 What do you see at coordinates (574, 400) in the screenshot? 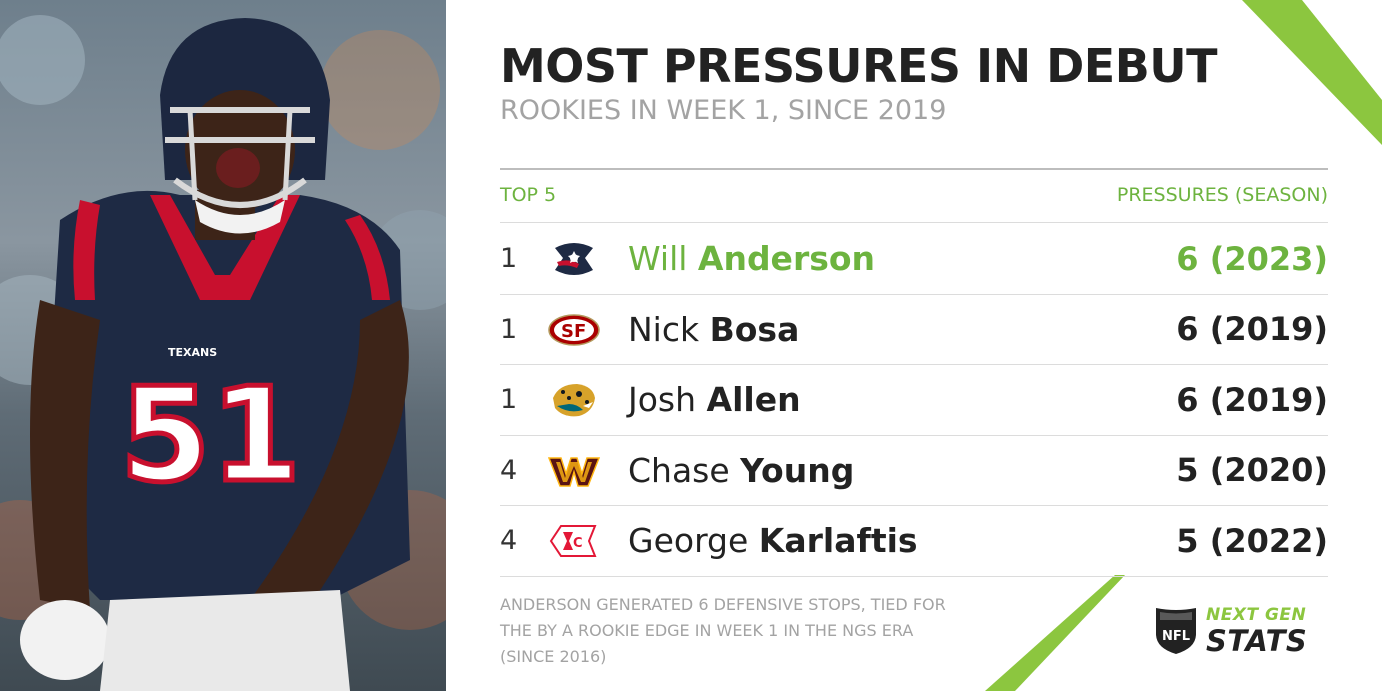
I see `jaguars-logo-icon` at bounding box center [574, 400].